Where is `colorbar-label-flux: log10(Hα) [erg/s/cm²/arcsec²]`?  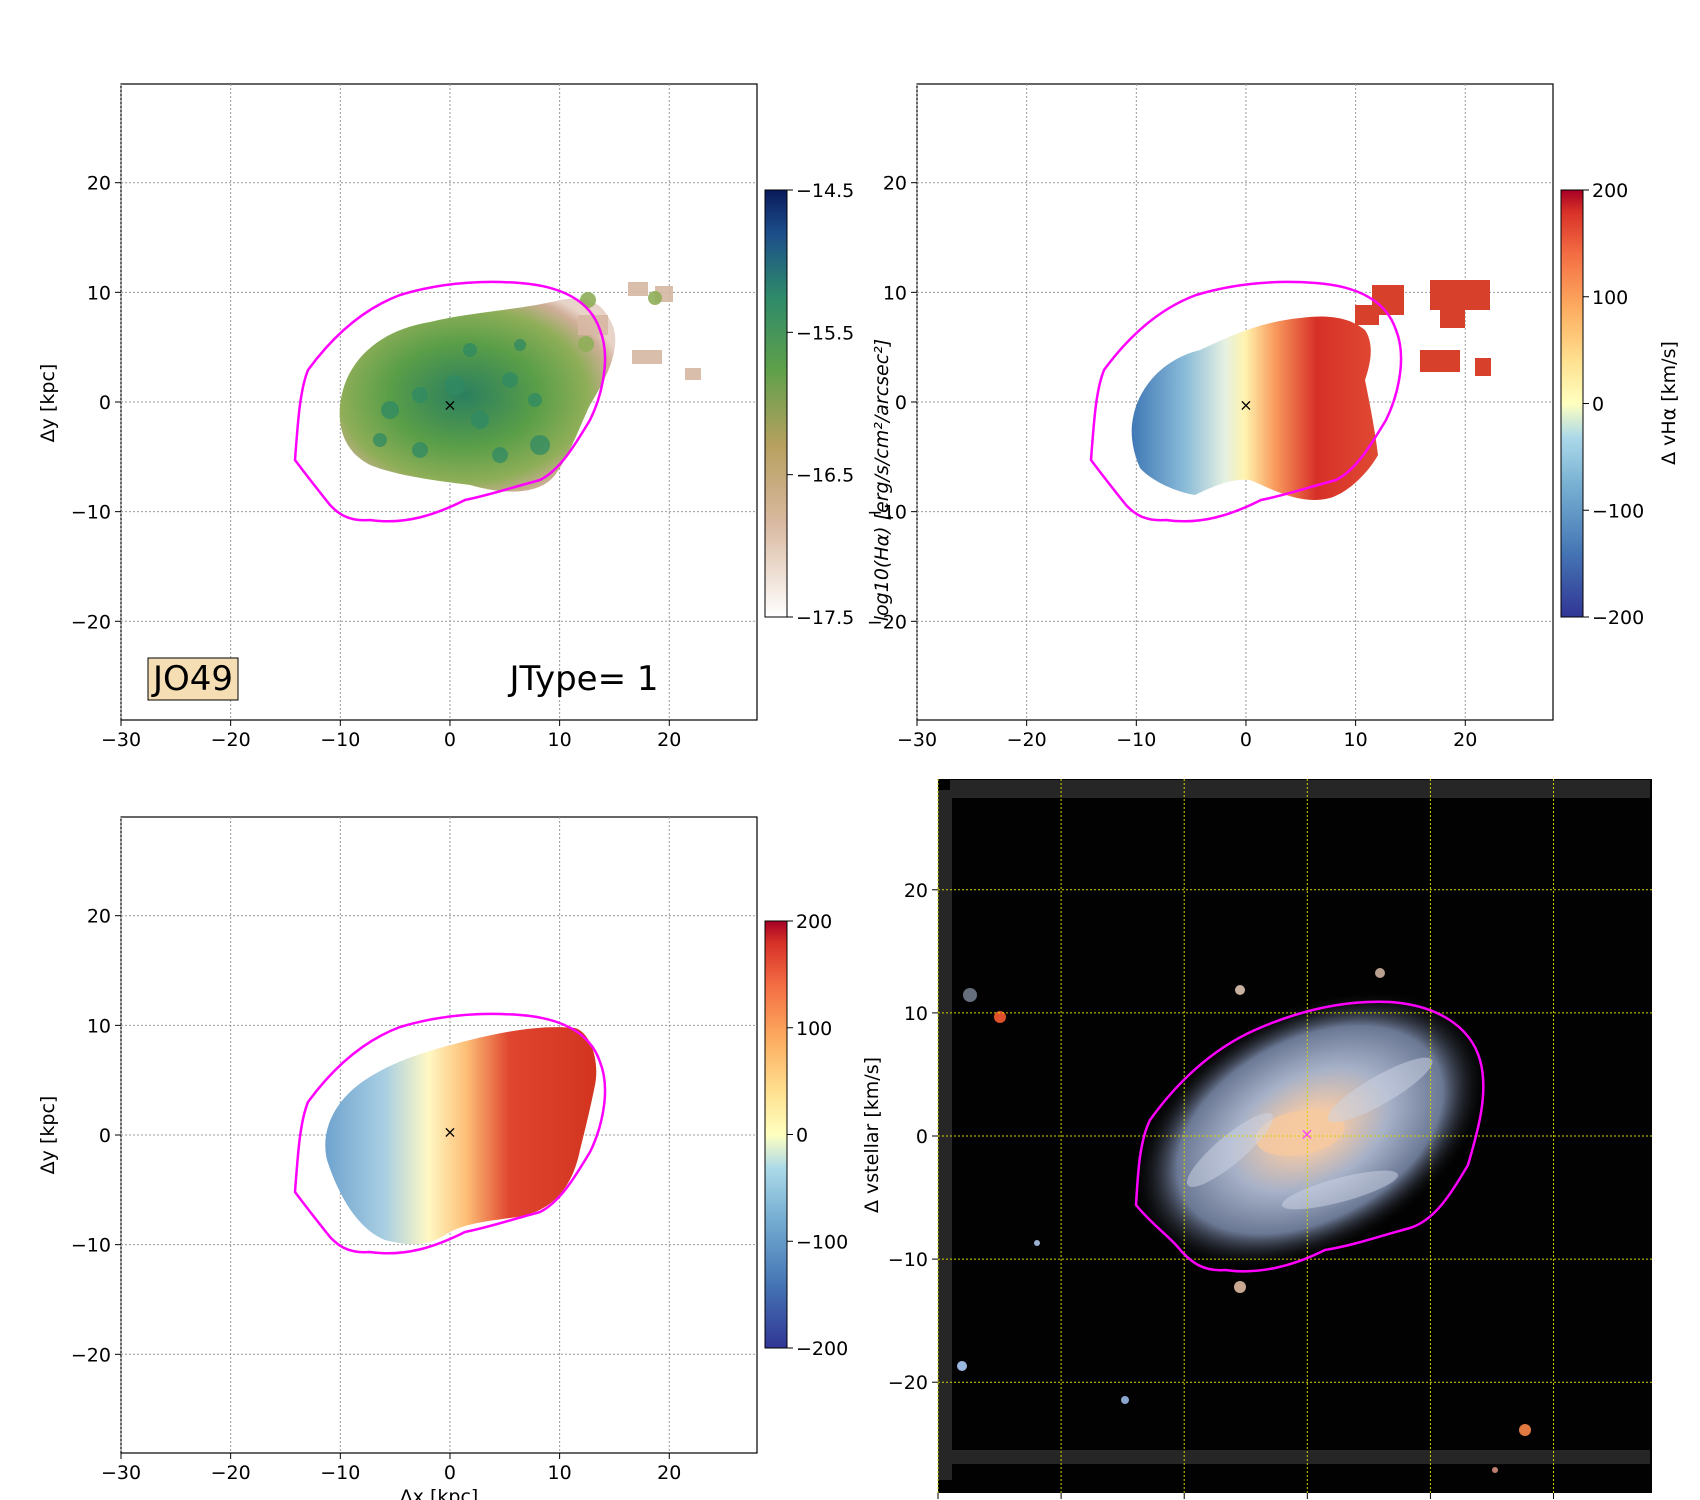
colorbar-label-flux: log10(Hα) [erg/s/cm²/arcsec²] is located at coordinates (882, 480).